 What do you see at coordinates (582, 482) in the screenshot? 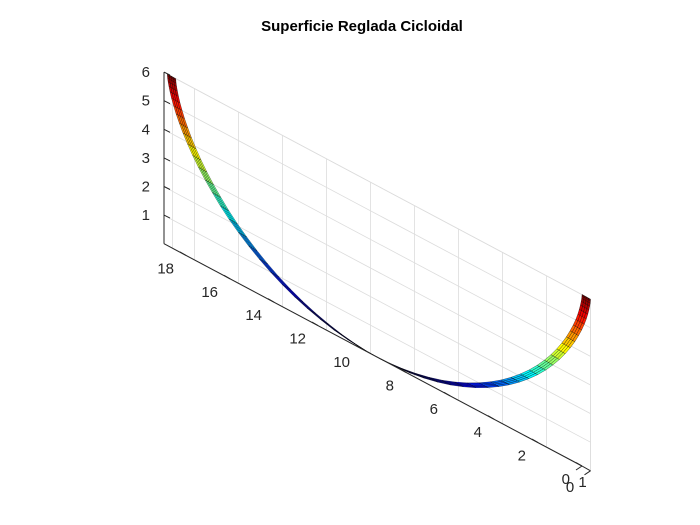
I see `x-tick-label: 1` at bounding box center [582, 482].